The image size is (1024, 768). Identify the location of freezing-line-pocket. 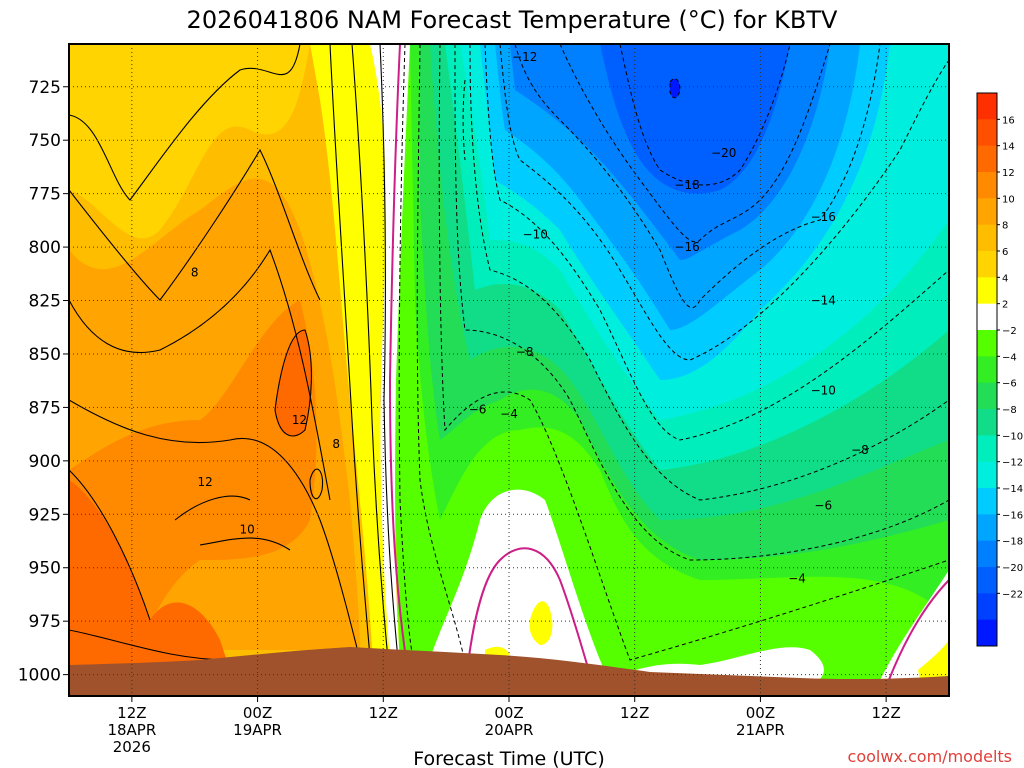
(530, 619).